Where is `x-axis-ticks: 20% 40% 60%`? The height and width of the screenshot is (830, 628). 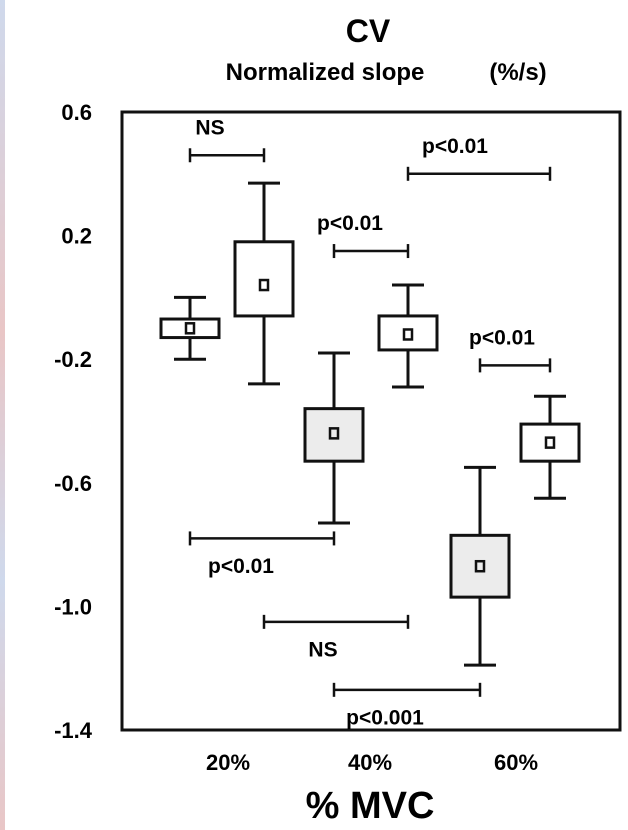 x-axis-ticks: 20% 40% 60% is located at coordinates (372, 762).